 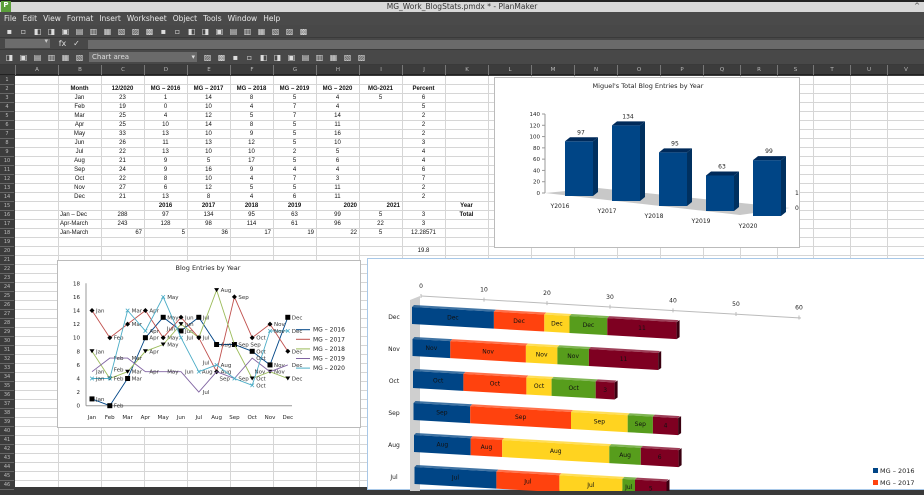 I want to click on cell: Oct, so click(x=79, y=179).